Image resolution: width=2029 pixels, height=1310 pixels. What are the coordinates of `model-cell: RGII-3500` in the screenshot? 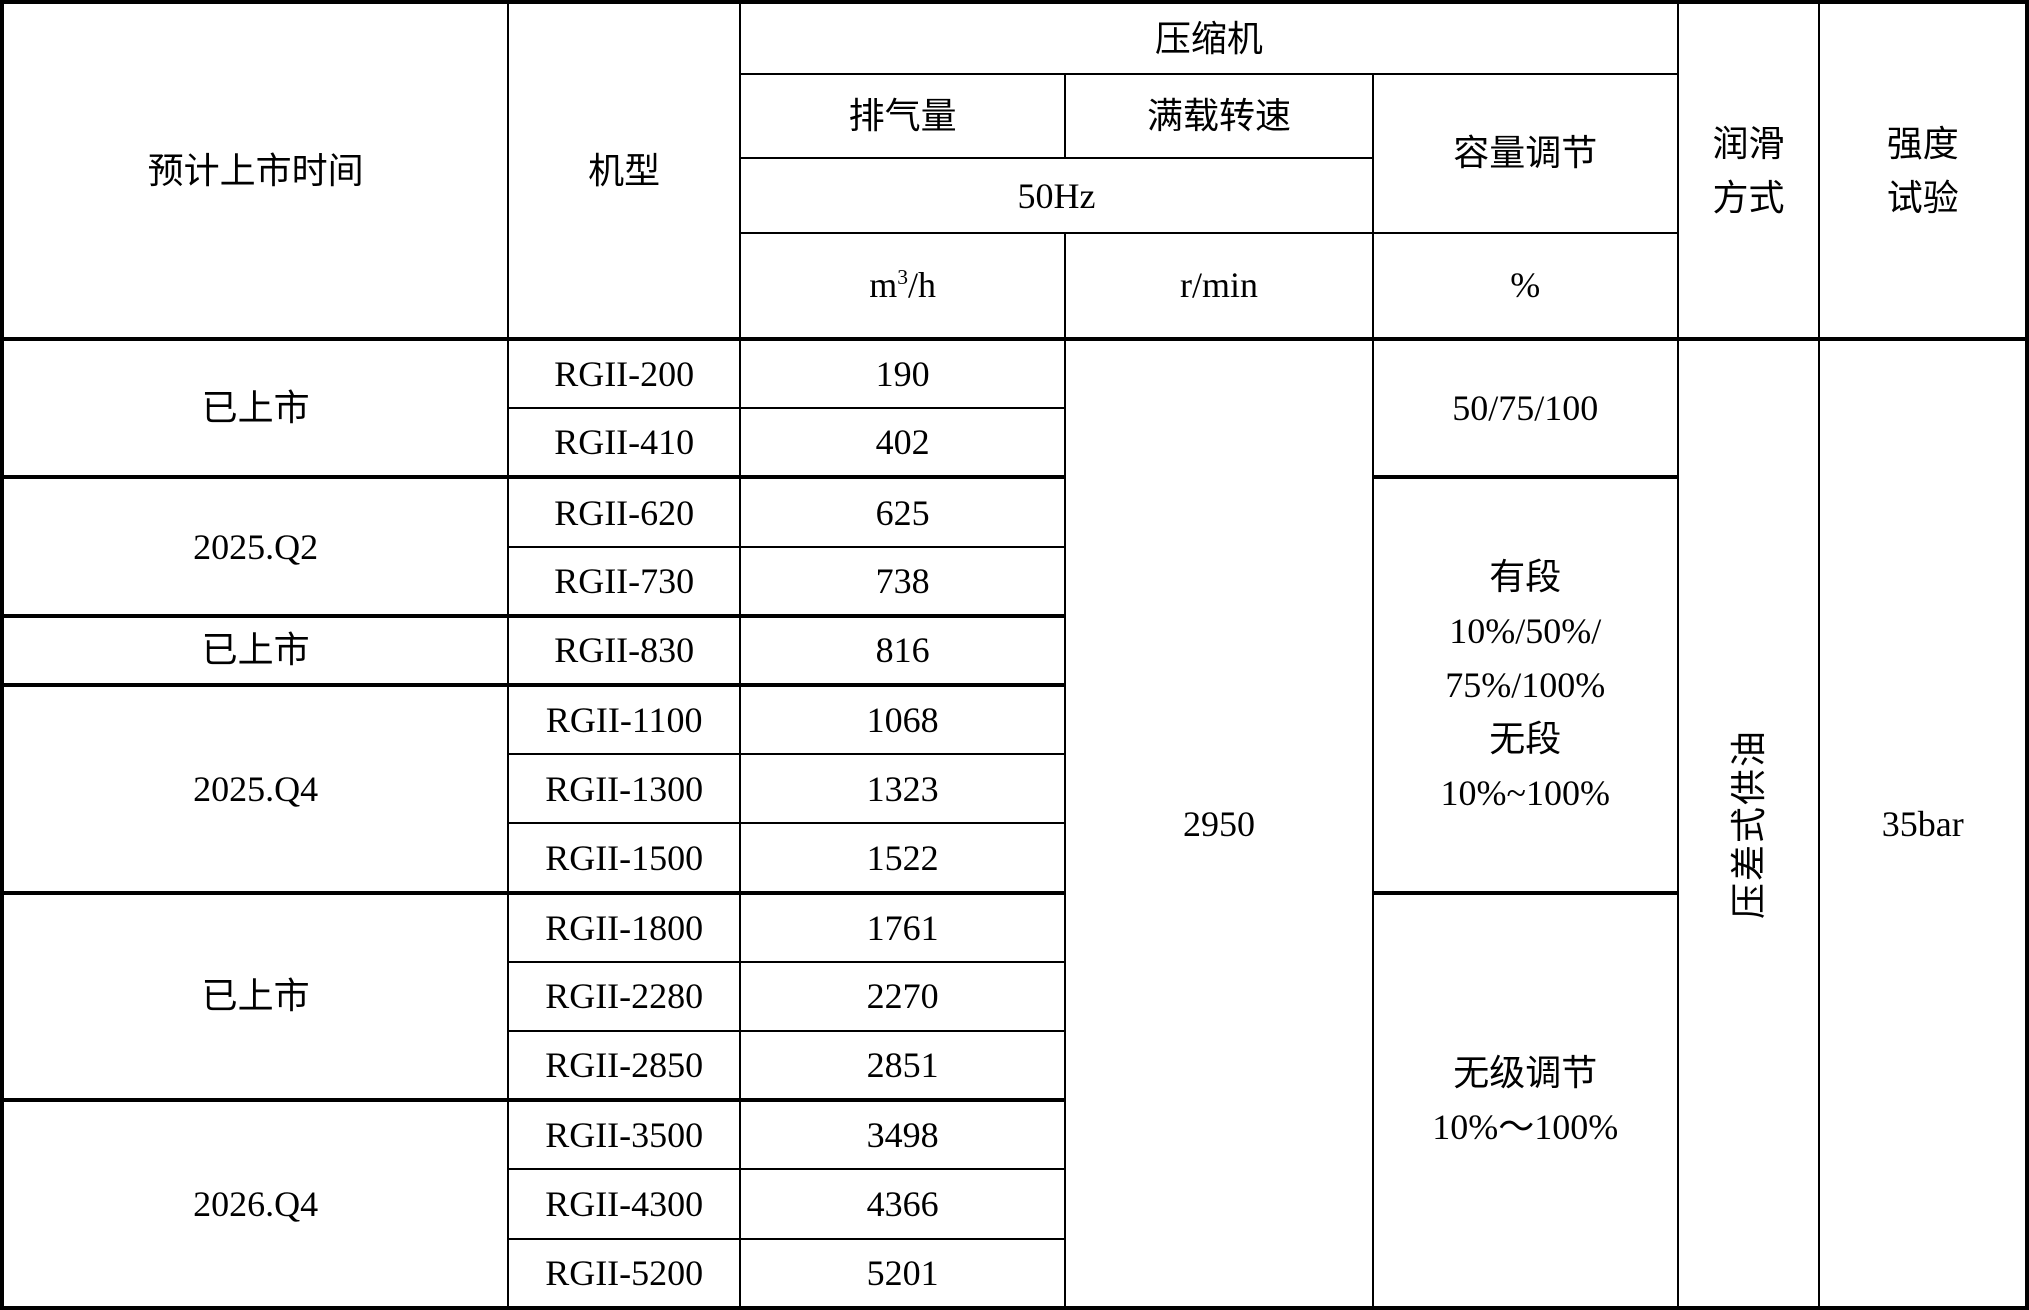 It's located at (624, 1134).